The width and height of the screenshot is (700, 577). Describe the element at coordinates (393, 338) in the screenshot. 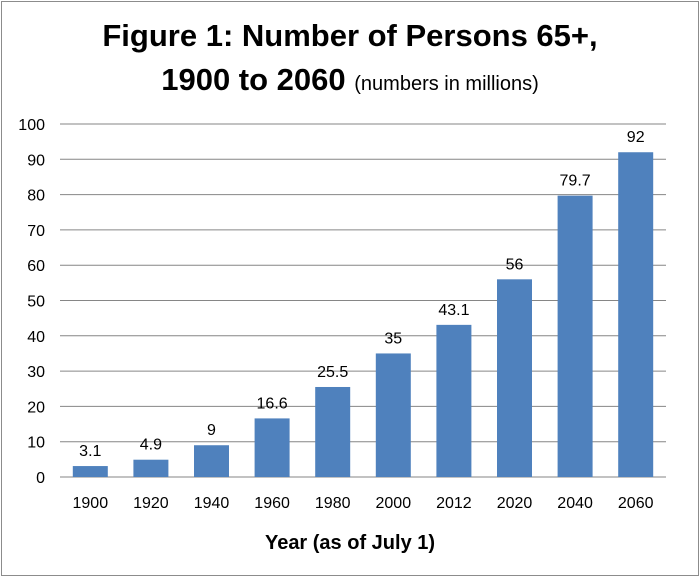

I see `data-label: 35` at that location.